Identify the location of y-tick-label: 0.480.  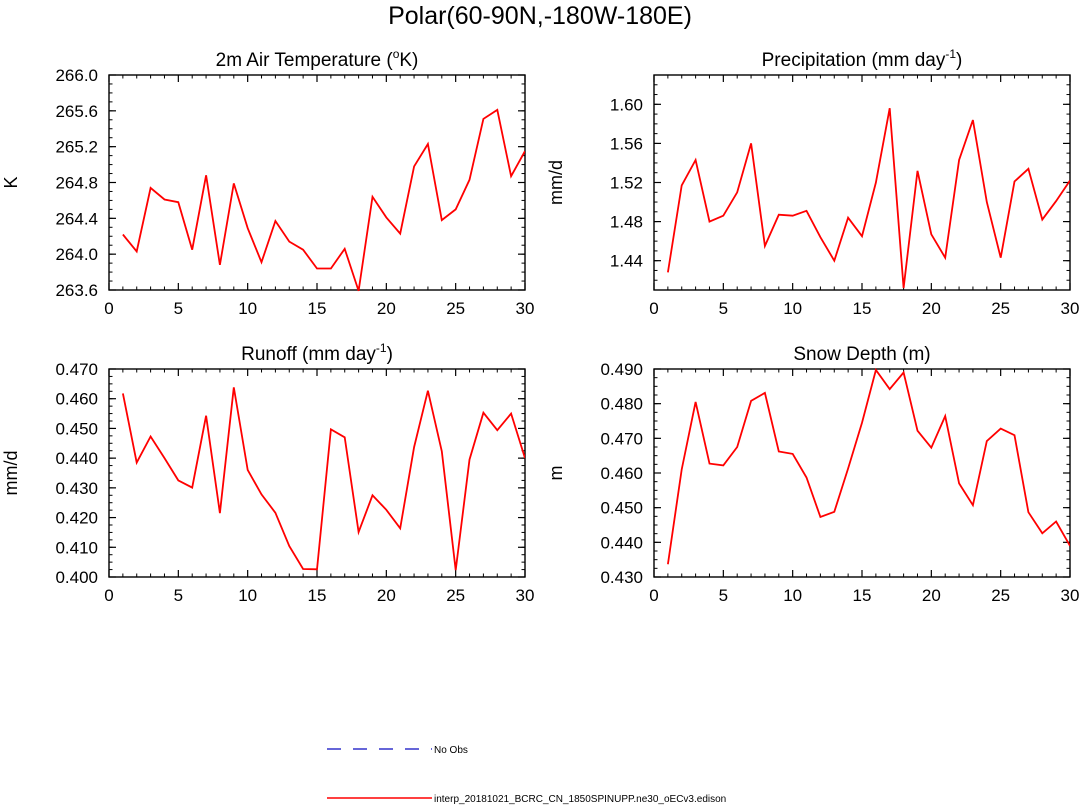
(621, 404).